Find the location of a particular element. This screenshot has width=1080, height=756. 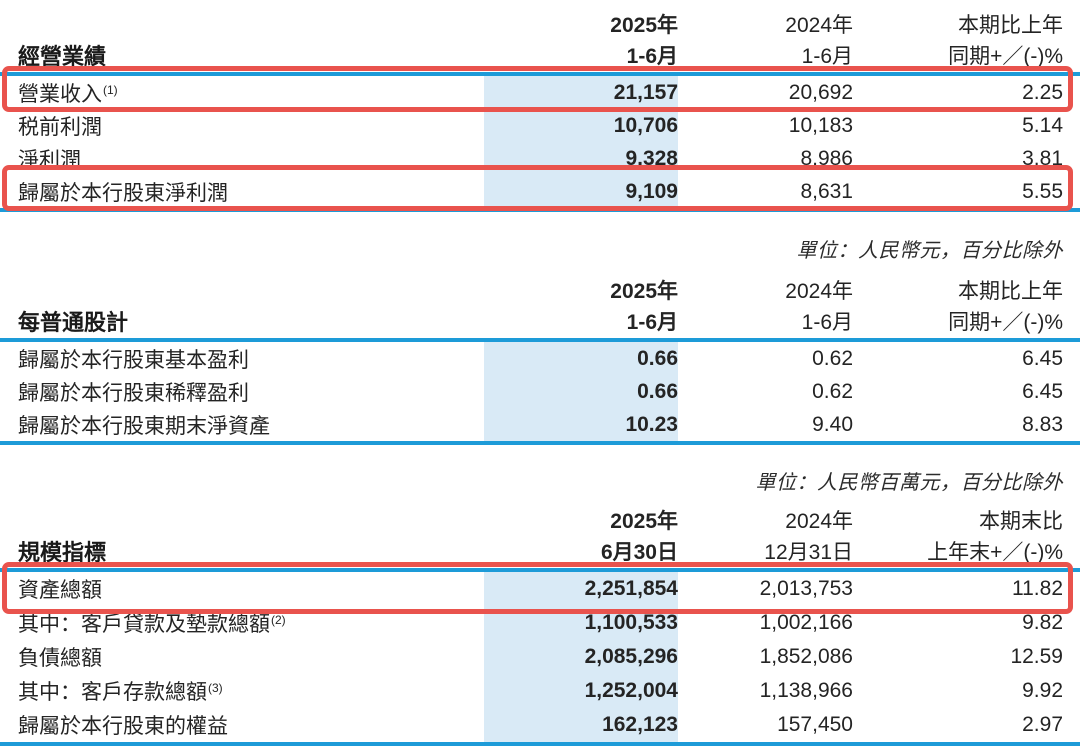

row-label: 負債總額 is located at coordinates (60, 658).